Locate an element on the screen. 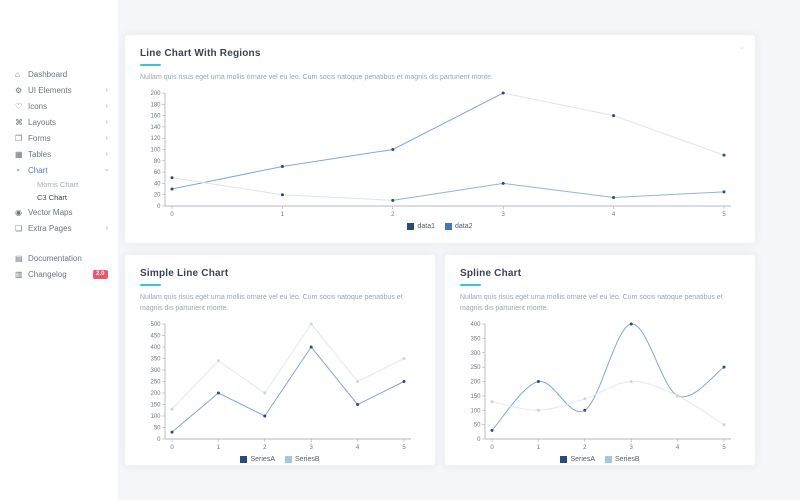 This screenshot has width=800, height=500. sidebar-item-tables: ▦ Tables › is located at coordinates (59, 154).